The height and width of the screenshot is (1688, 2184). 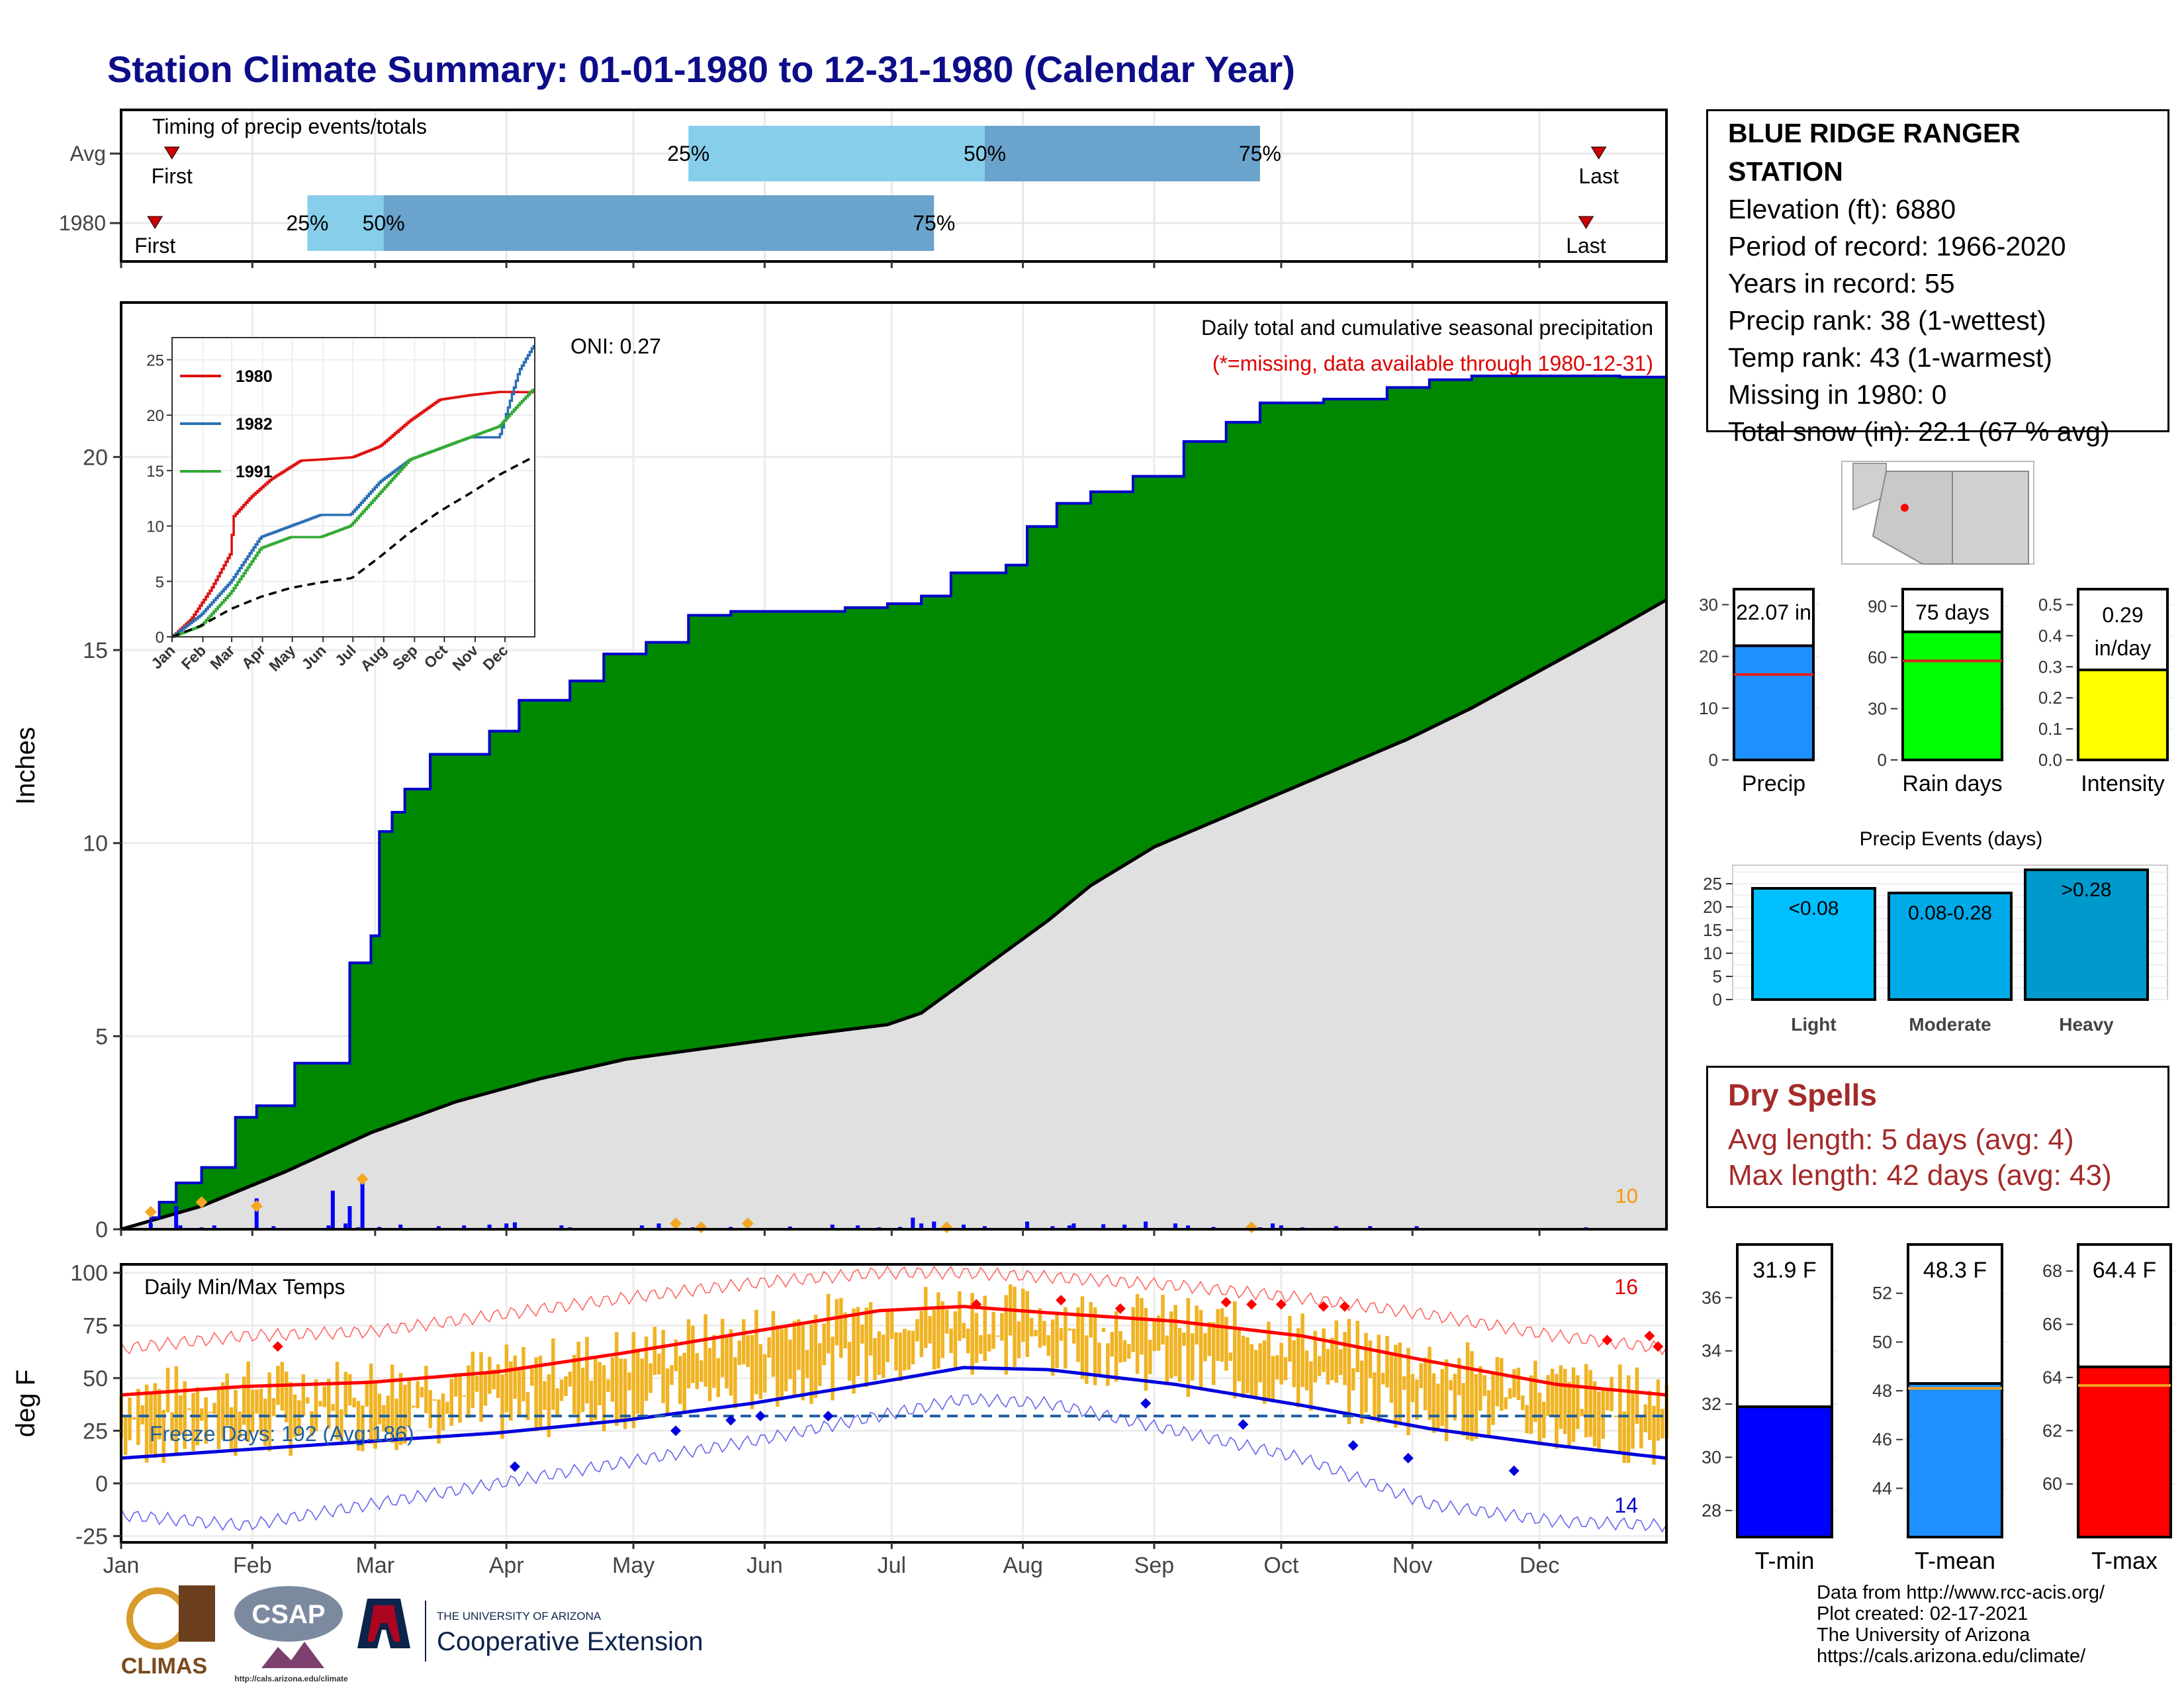 What do you see at coordinates (1991, 518) in the screenshot?
I see `map-state-new-mexico` at bounding box center [1991, 518].